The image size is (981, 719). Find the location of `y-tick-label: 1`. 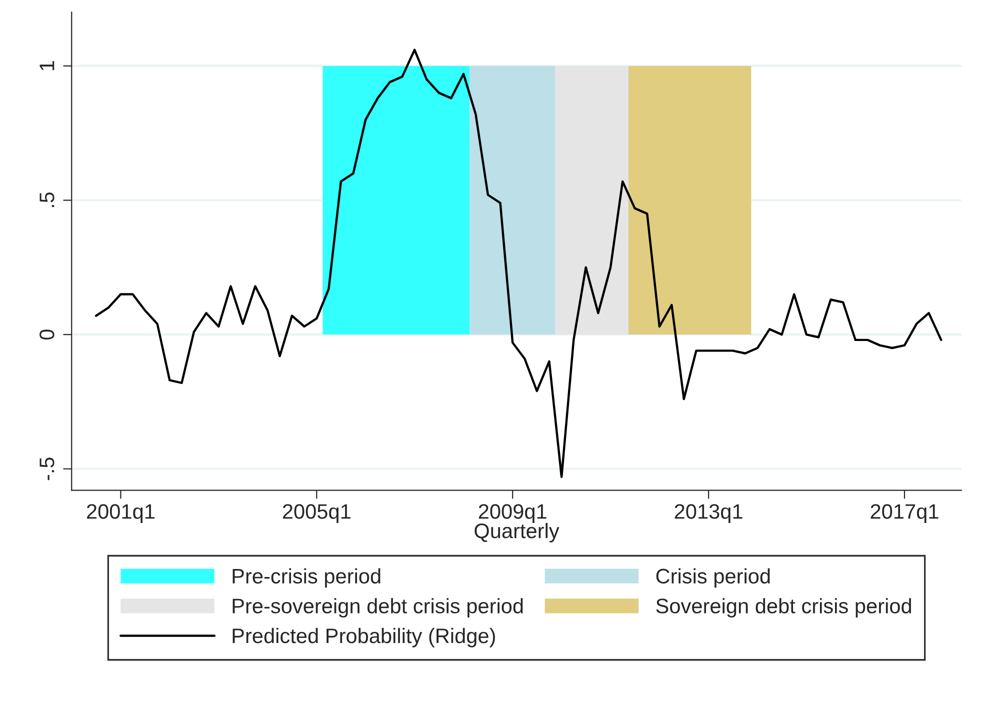

y-tick-label: 1 is located at coordinates (47, 65).